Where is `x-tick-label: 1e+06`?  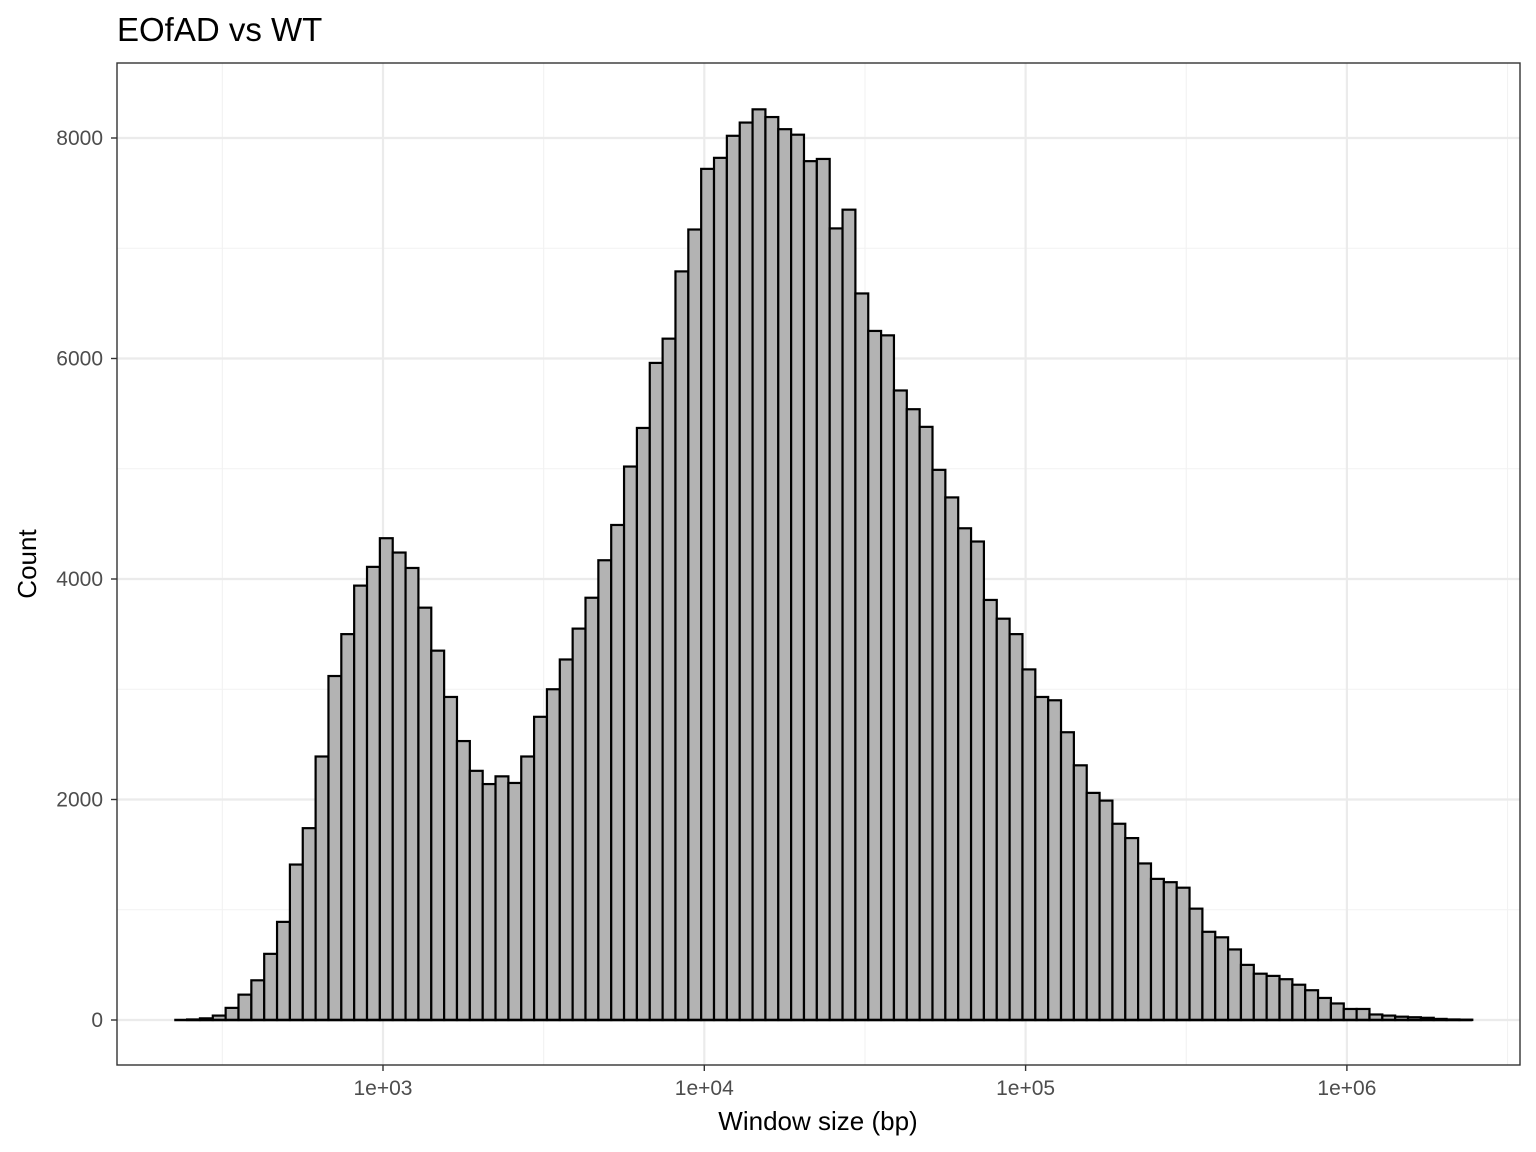 x-tick-label: 1e+06 is located at coordinates (1346, 1088).